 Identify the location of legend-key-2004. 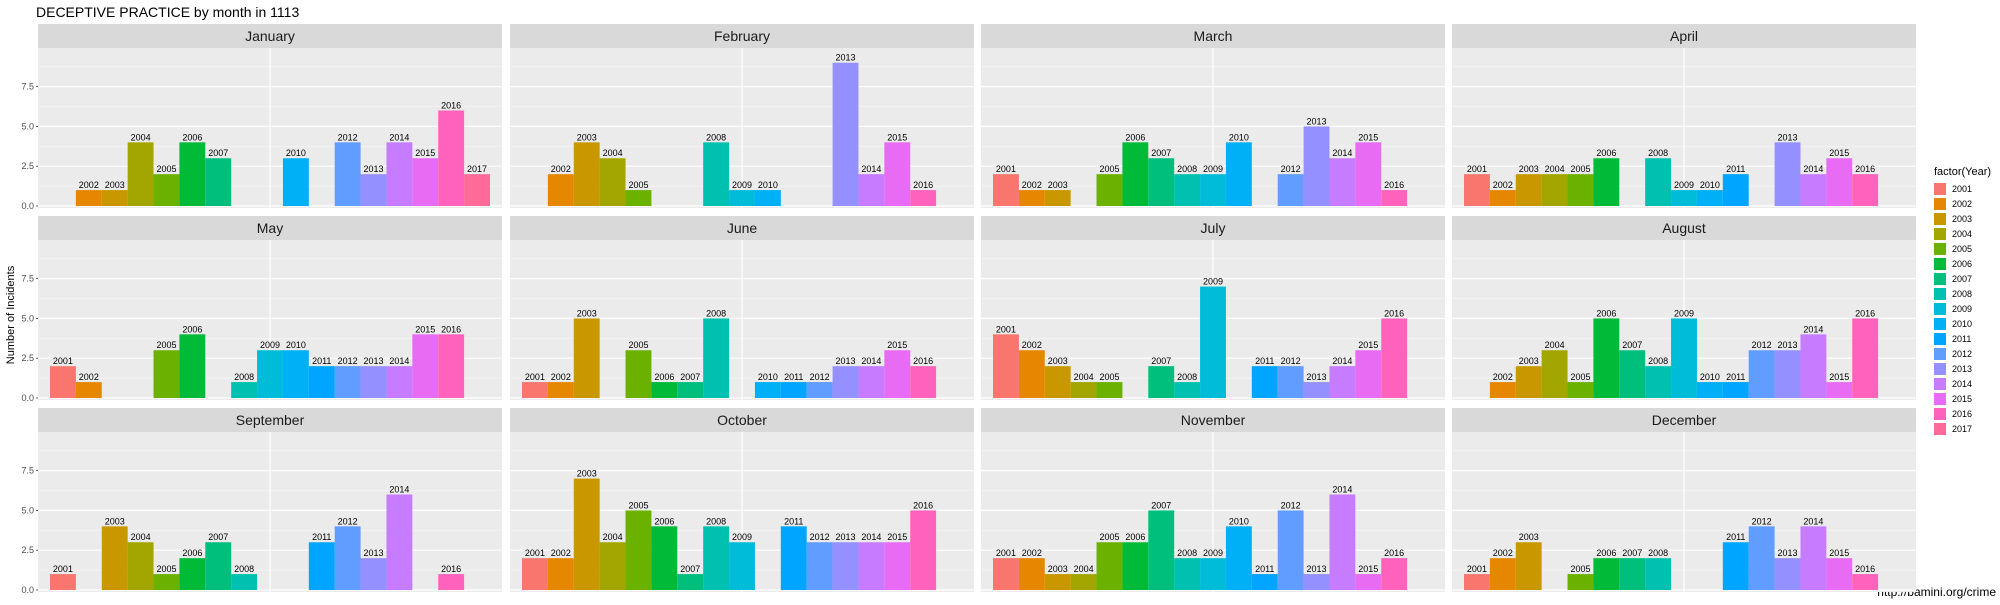
(1940, 234).